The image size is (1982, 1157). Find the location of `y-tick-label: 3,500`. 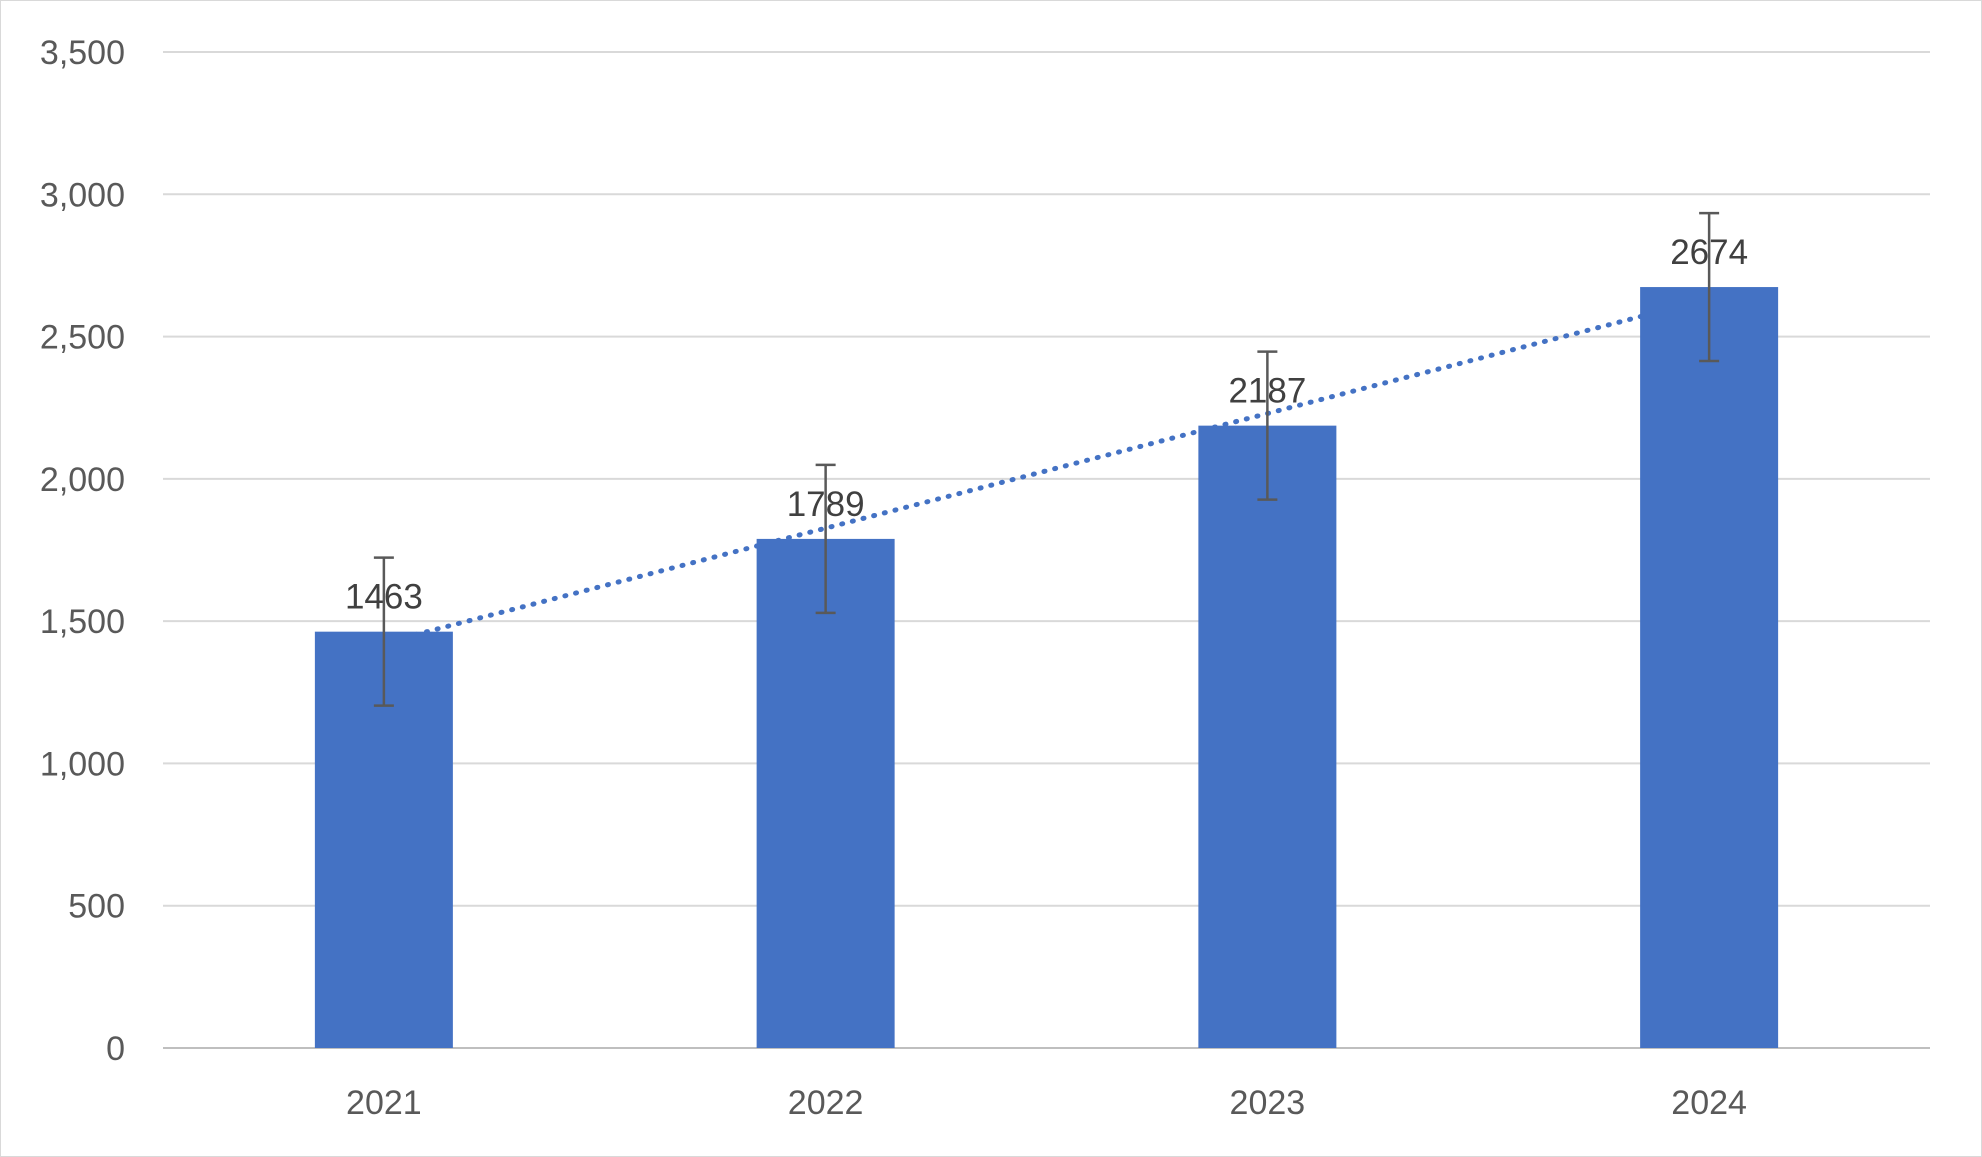

y-tick-label: 3,500 is located at coordinates (82, 53).